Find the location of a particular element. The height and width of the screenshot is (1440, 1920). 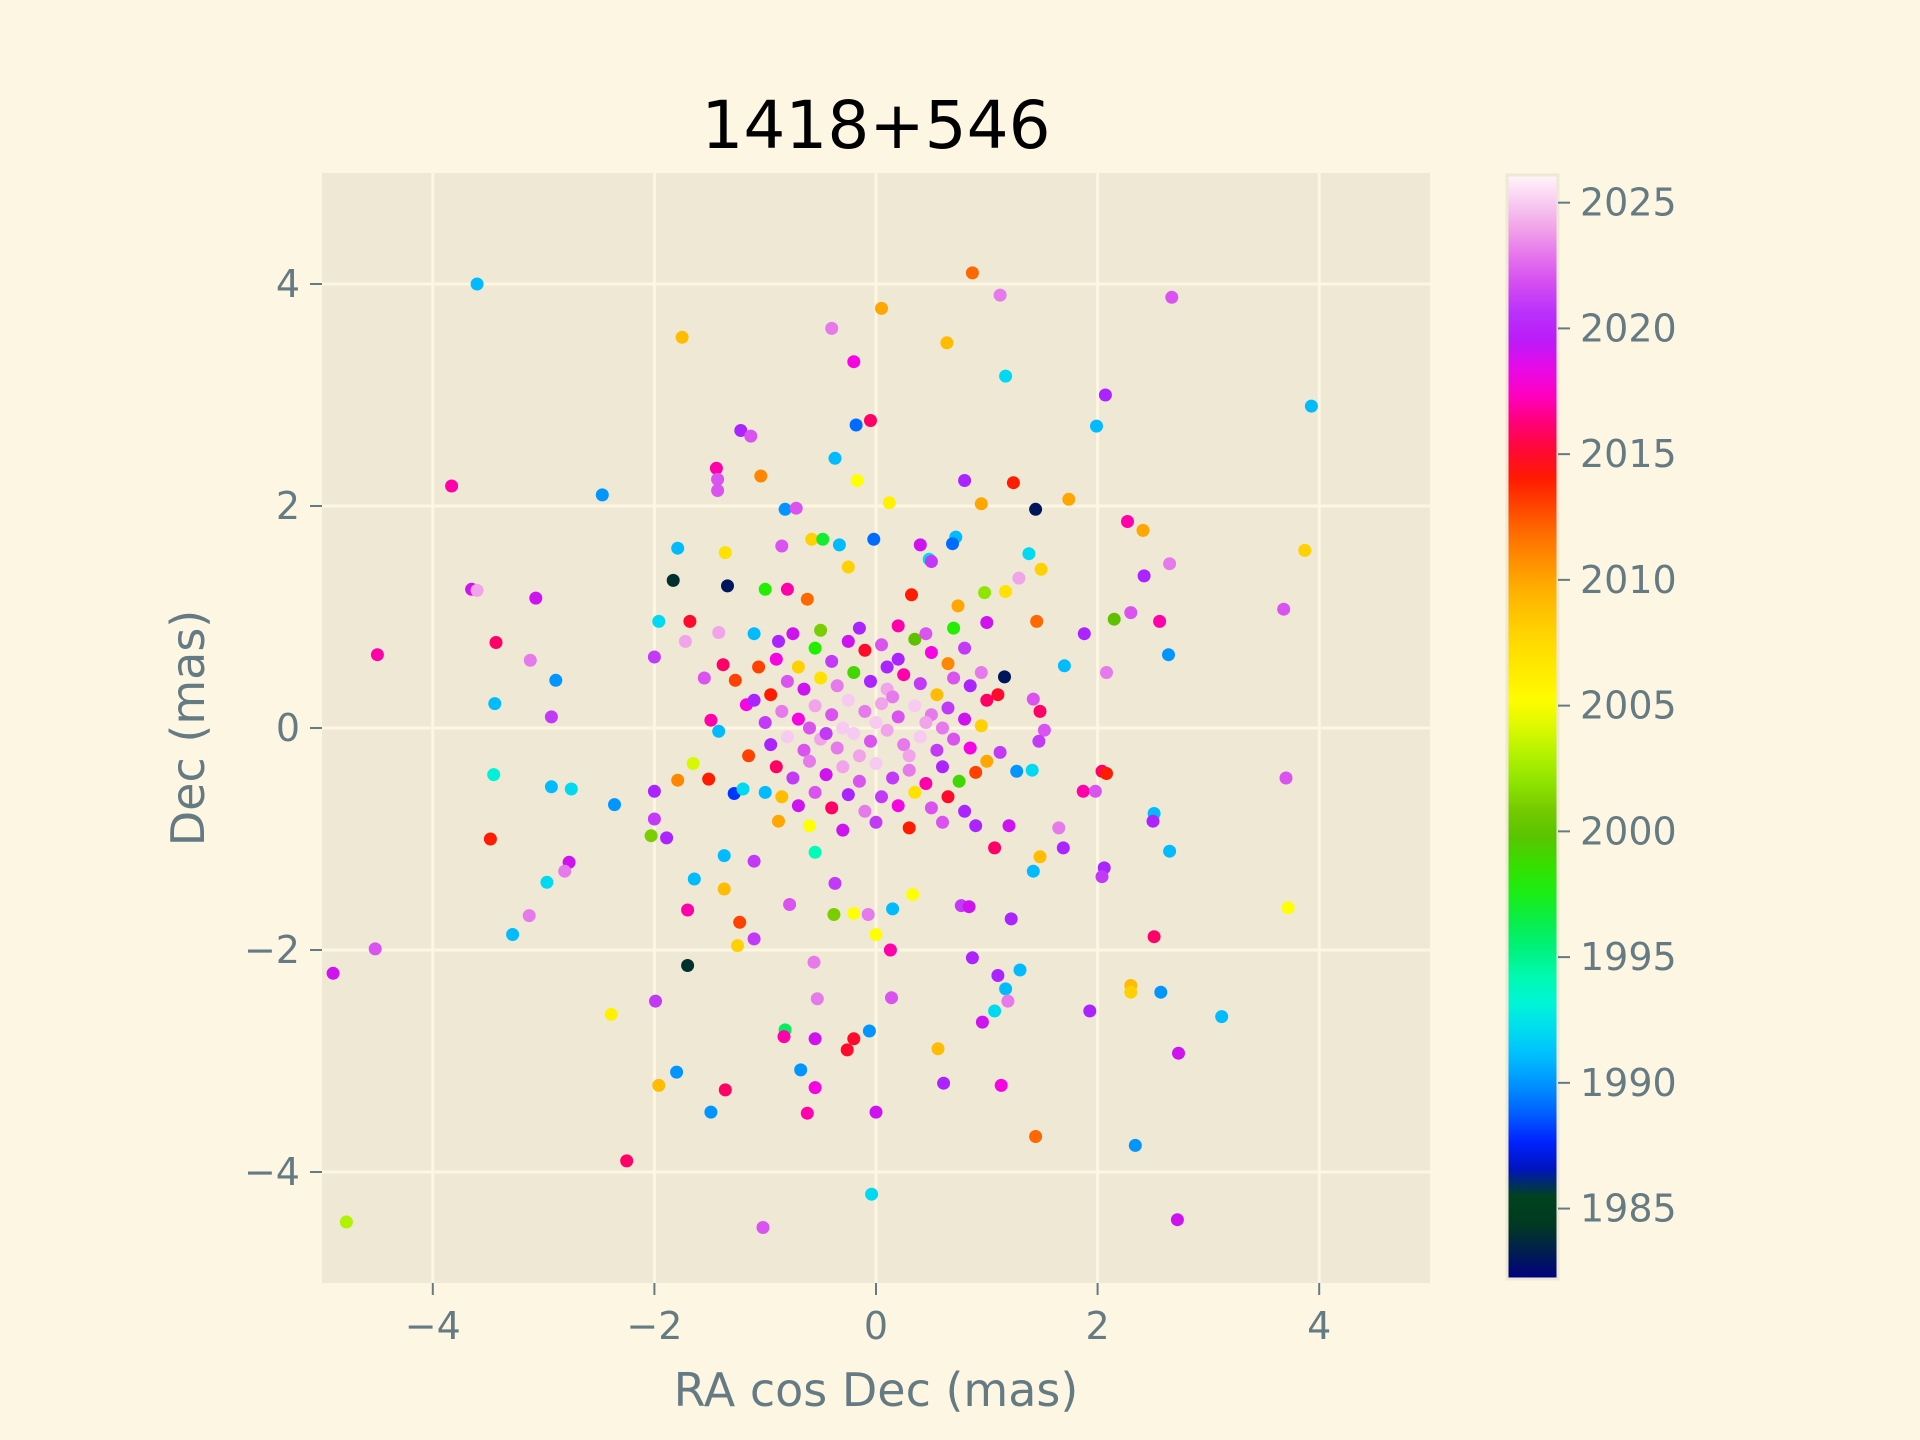

y-tick-label: 2 is located at coordinates (288, 506).